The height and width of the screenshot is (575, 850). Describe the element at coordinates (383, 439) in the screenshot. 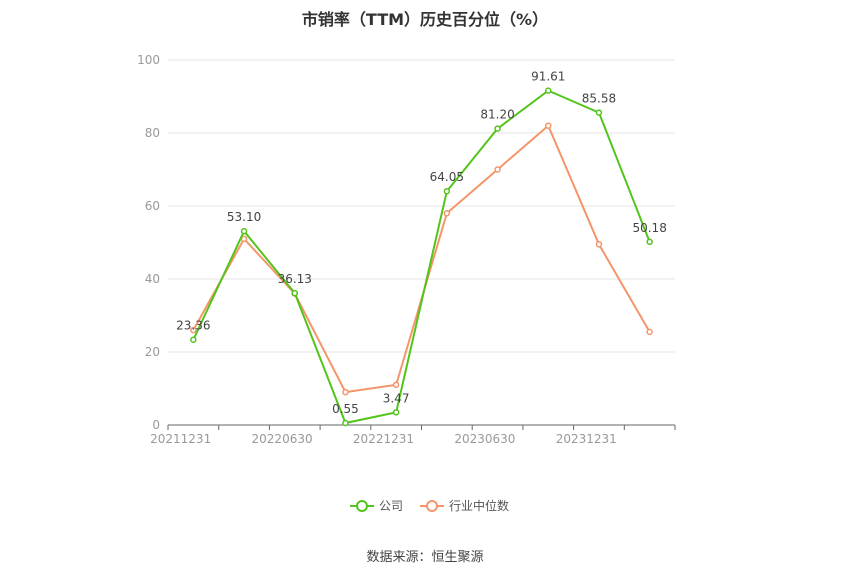

I see `x-tick-label: 20221231` at that location.